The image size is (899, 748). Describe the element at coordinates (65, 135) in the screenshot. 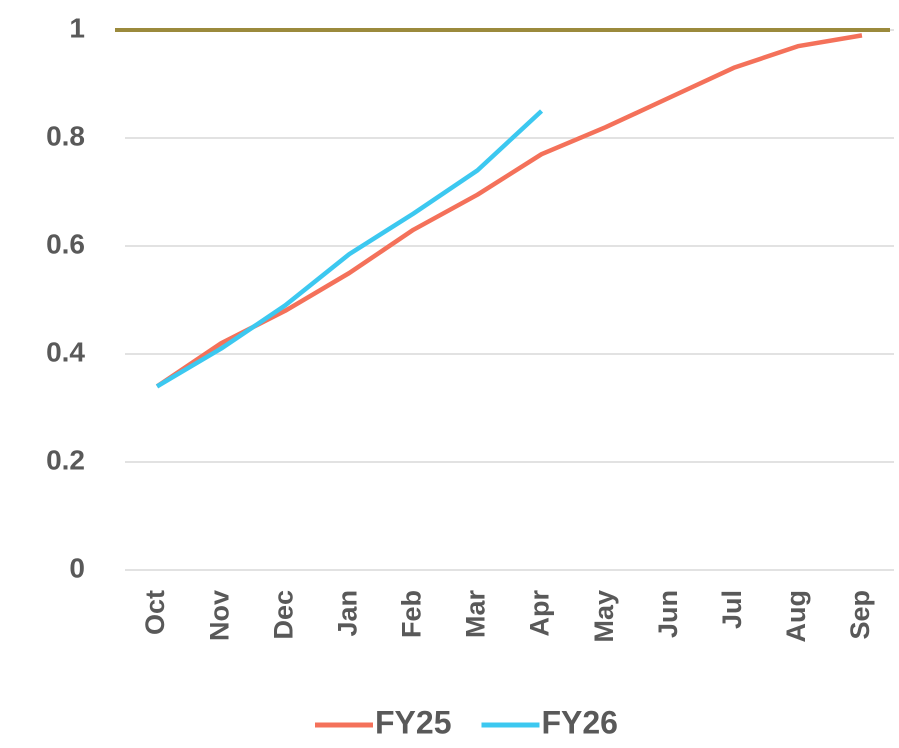

I see `y-tick-label: 0.8` at that location.